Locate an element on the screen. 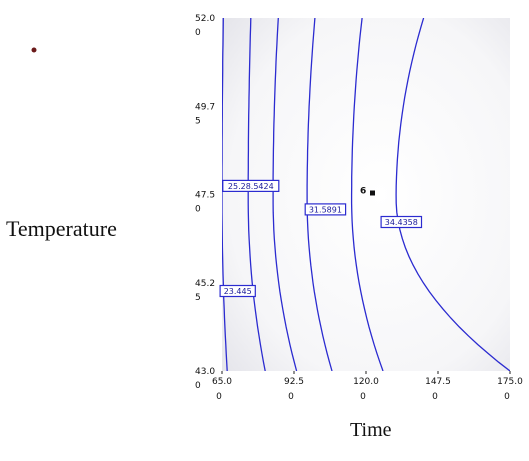 The width and height of the screenshot is (529, 461). stray-dot-marker is located at coordinates (34, 50).